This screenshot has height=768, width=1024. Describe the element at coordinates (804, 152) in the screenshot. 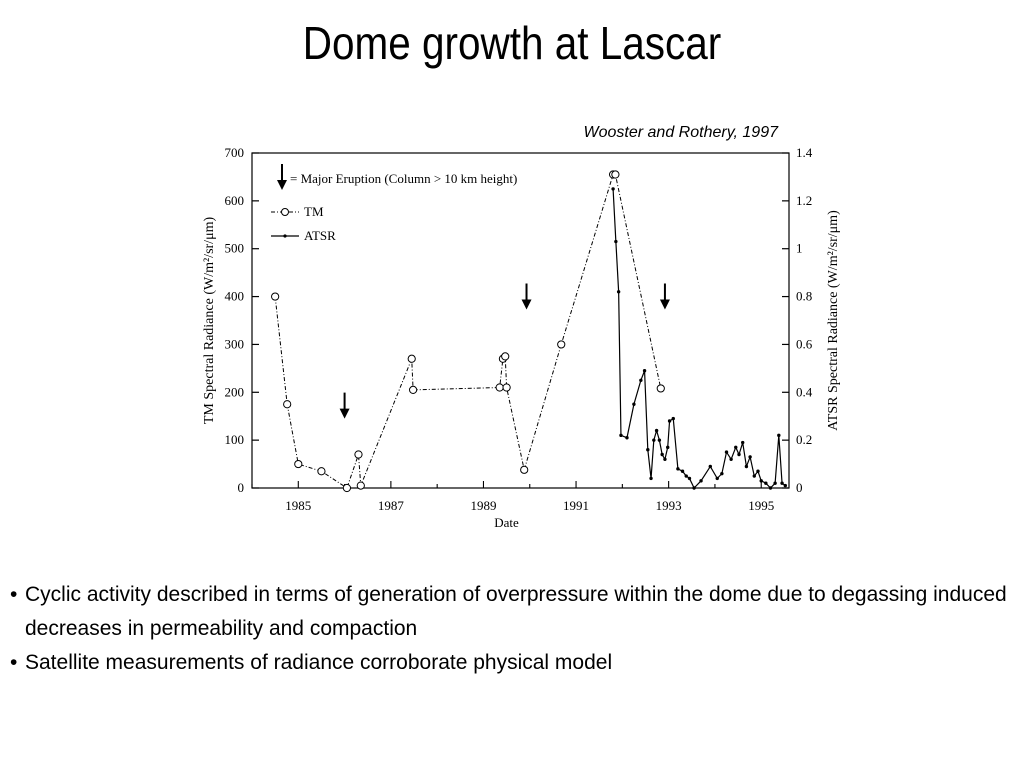

I see `y2-tick-label: 1.4` at that location.